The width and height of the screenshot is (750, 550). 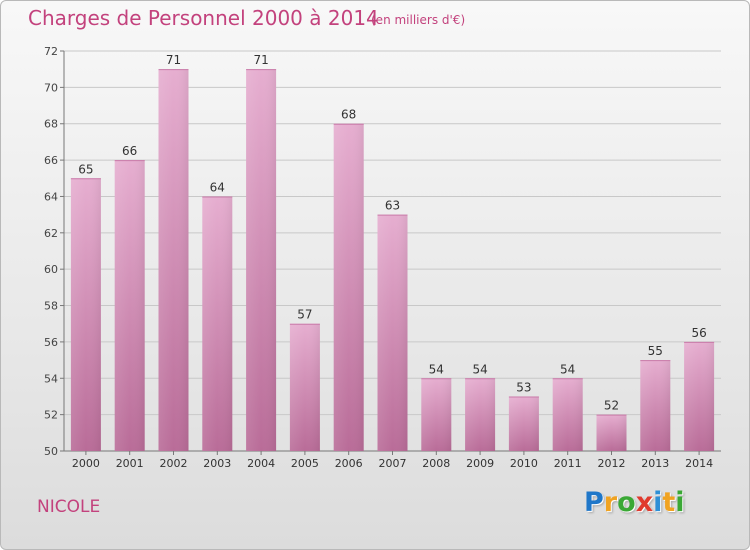 I want to click on y-tick-label: 72, so click(x=51, y=51).